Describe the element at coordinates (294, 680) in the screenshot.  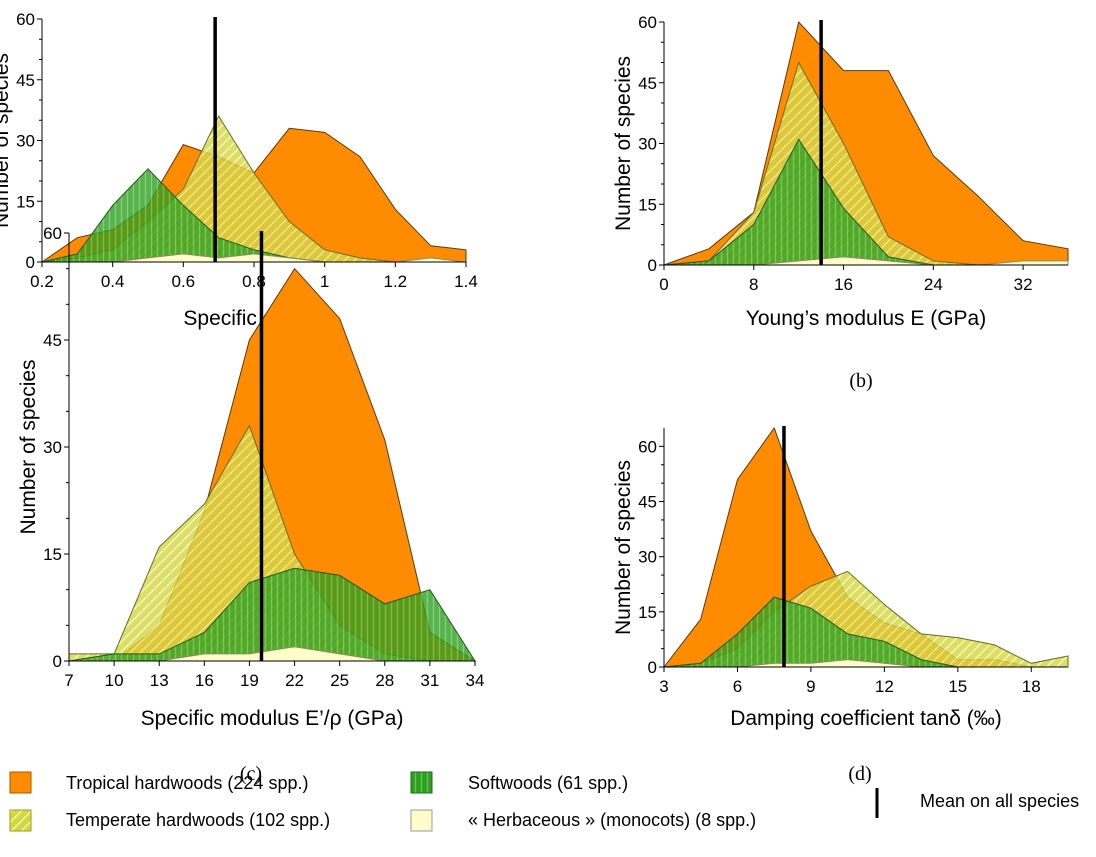
I see `x-tick-label: 22` at that location.